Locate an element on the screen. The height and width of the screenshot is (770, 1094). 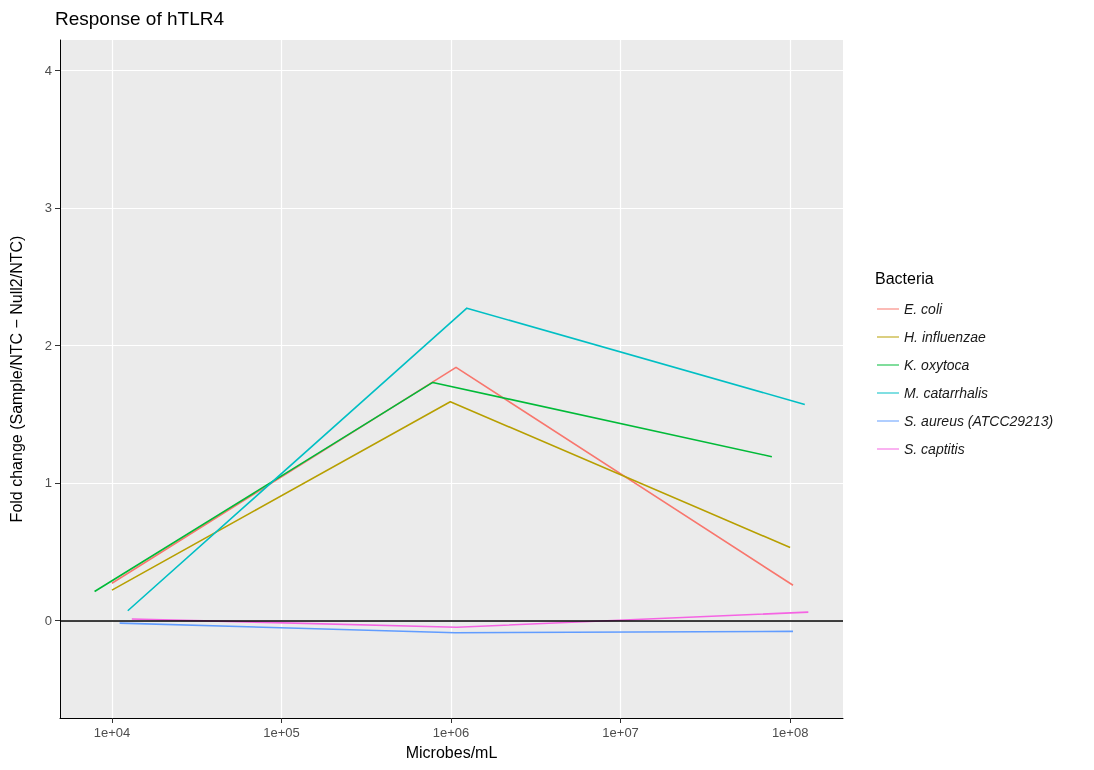
legend-label: E. coli is located at coordinates (924, 309).